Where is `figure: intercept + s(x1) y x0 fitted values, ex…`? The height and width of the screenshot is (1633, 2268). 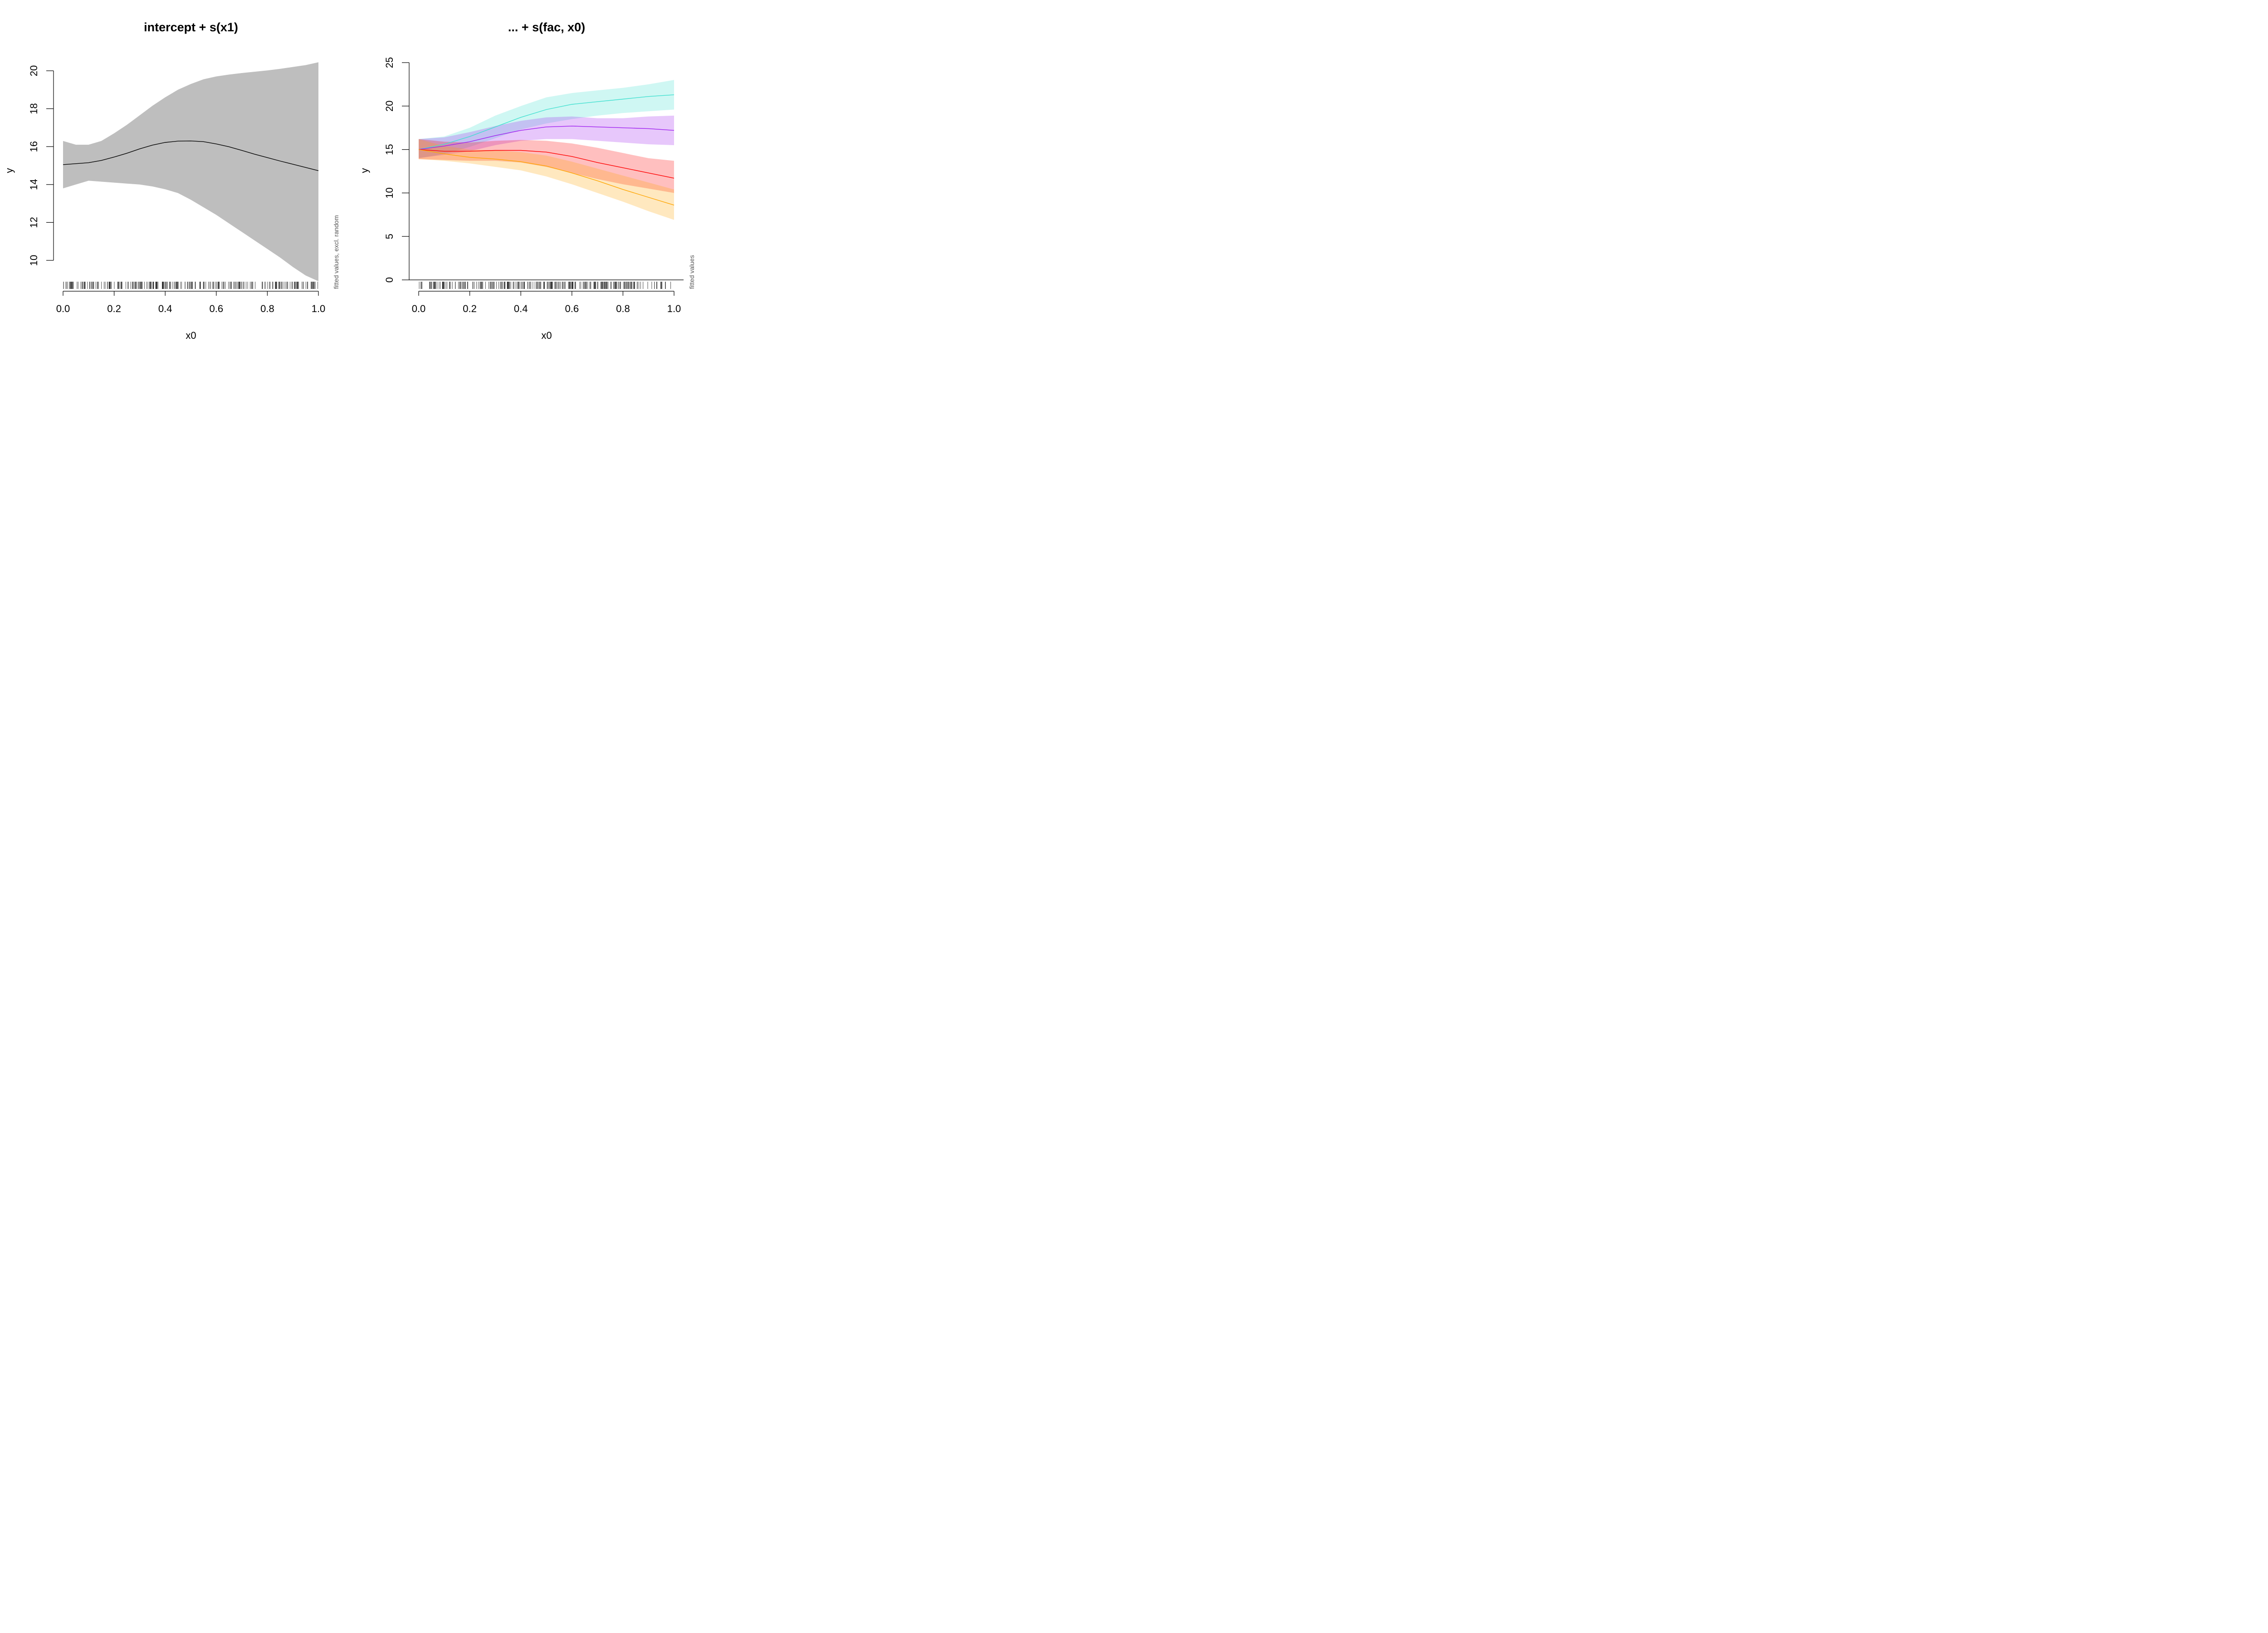
figure: intercept + s(x1) y x0 fitted values, ex… is located at coordinates (350, 180).